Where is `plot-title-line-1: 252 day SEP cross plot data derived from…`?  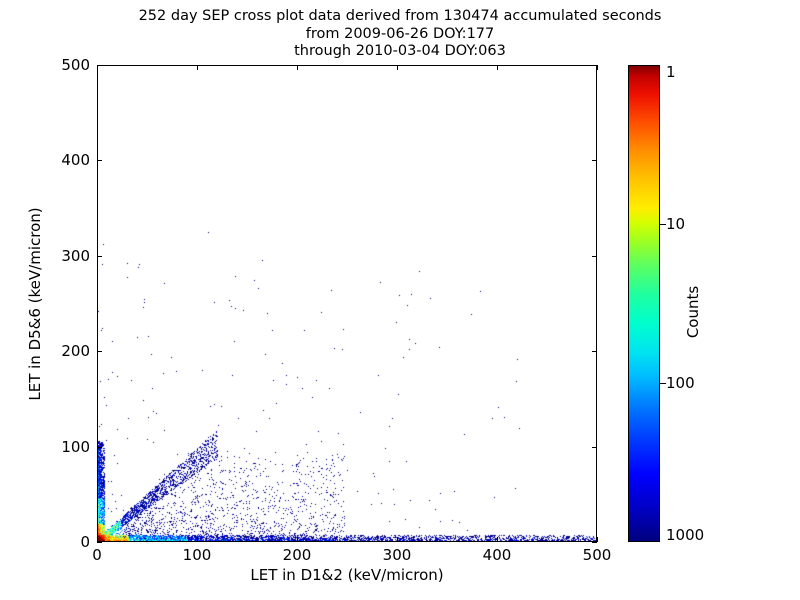 plot-title-line-1: 252 day SEP cross plot data derived from… is located at coordinates (400, 16).